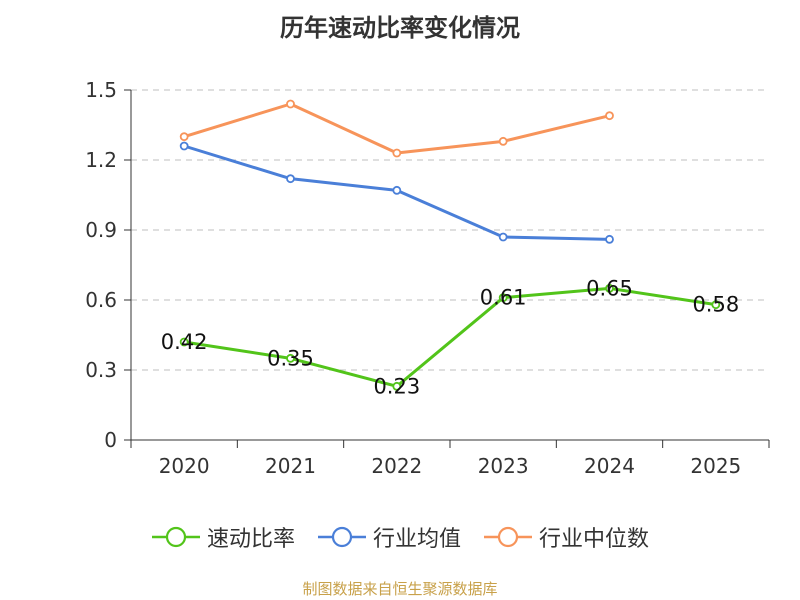 The image size is (800, 600). What do you see at coordinates (101, 230) in the screenshot?
I see `y-tick-label: 0.9` at bounding box center [101, 230].